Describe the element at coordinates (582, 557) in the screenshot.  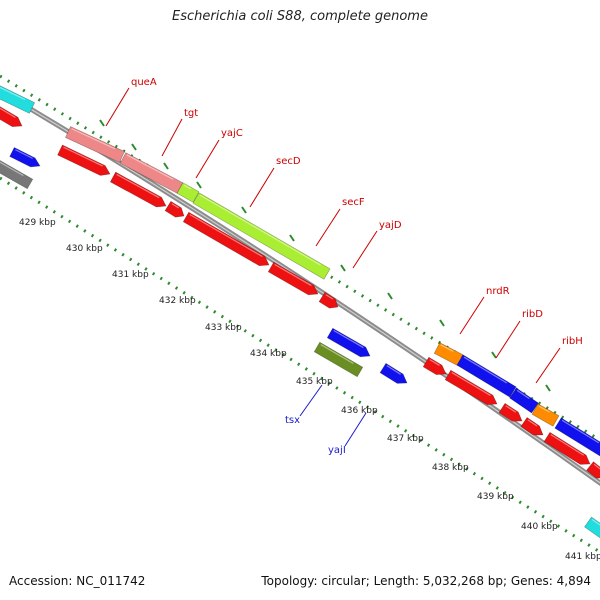
I see `scale-tick-label: 441 kbp` at that location.